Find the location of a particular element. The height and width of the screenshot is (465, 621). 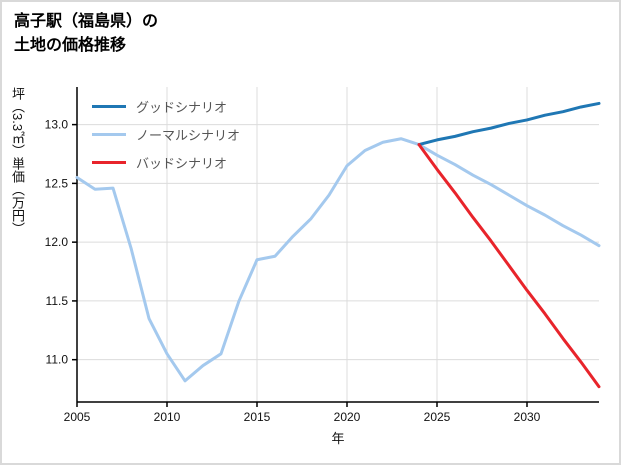

chart-legend: グッドシナリオ ノーマルシナリオ バッドシナリオ is located at coordinates (166, 134).